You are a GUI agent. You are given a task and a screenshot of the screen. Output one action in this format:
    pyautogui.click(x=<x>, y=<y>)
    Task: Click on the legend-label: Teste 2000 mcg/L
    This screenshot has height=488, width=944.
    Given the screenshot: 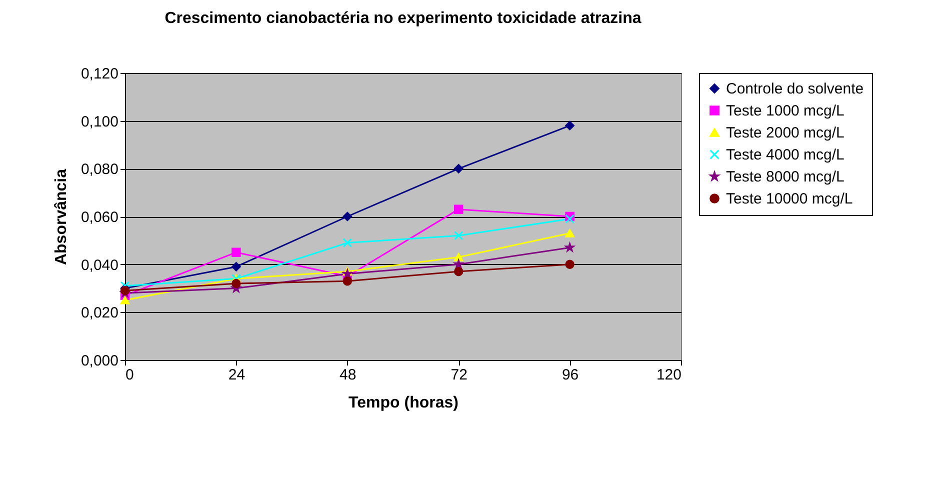 What is the action you would take?
    pyautogui.click(x=785, y=133)
    